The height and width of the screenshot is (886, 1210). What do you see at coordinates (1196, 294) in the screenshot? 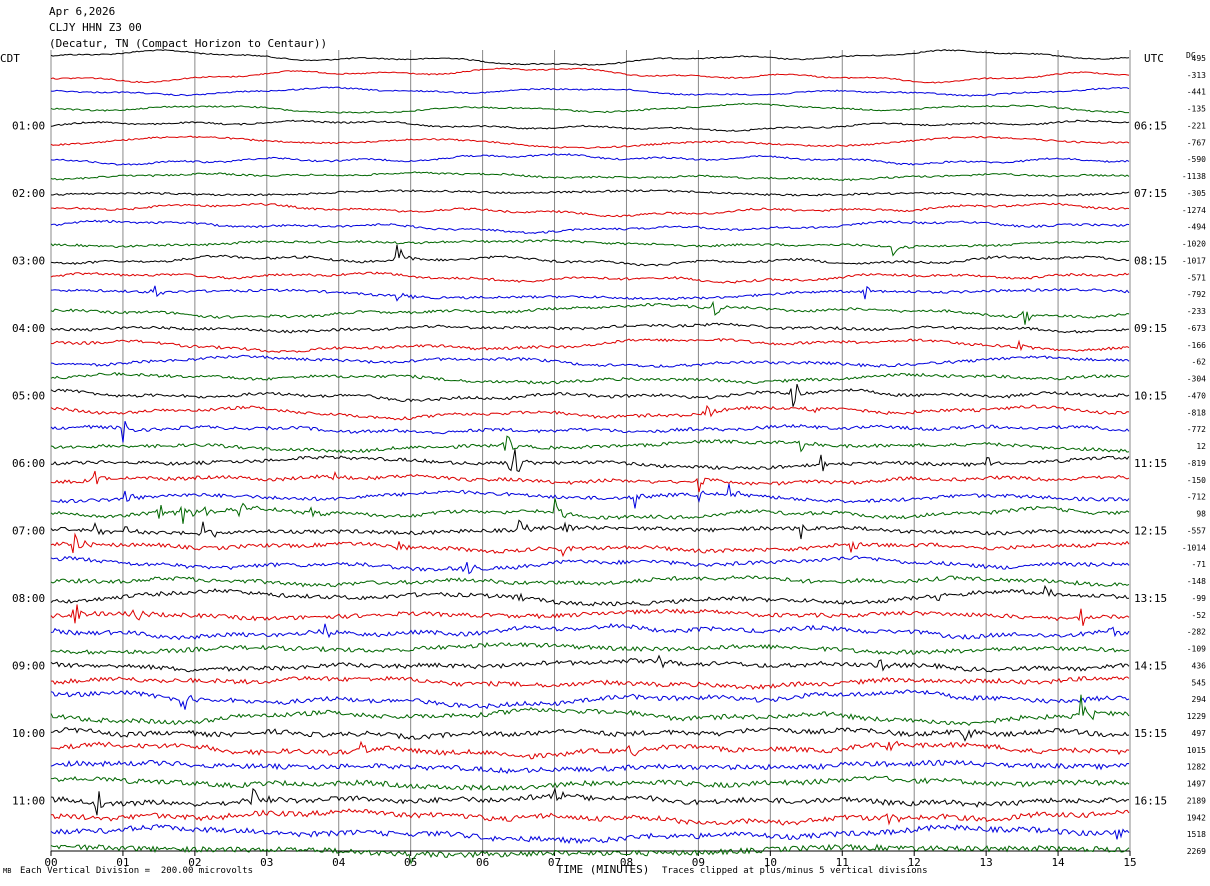
I see `dc-offset-label: -792` at bounding box center [1196, 294].